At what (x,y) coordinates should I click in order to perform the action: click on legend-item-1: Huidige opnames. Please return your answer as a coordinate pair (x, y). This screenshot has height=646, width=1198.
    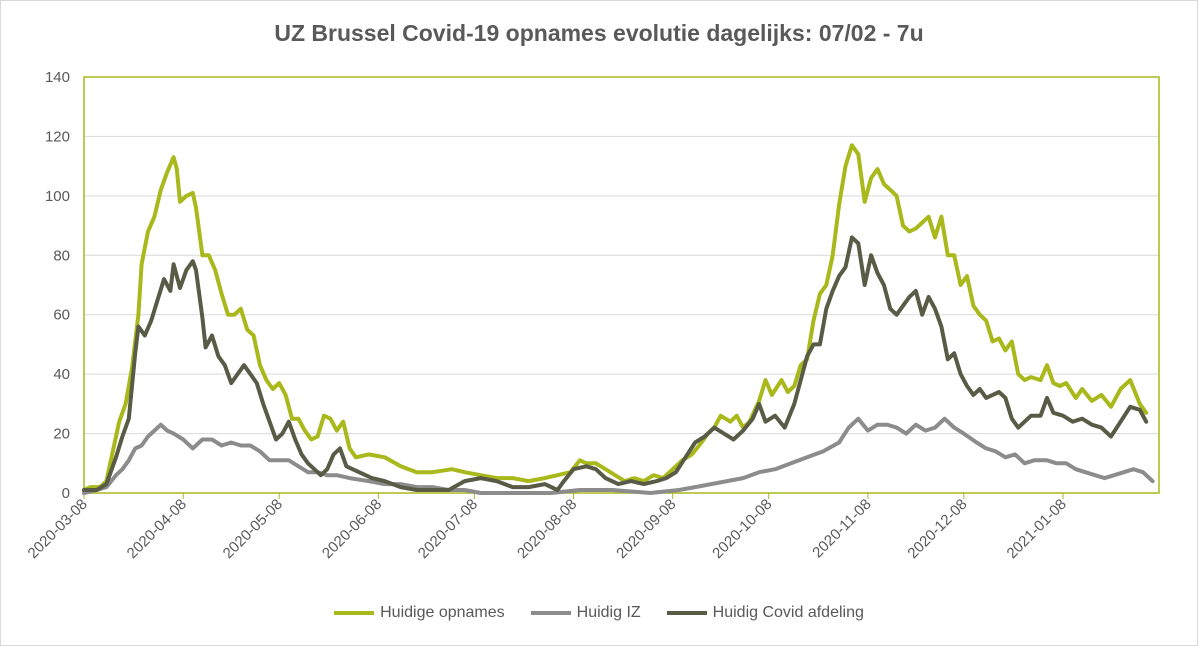
    Looking at the image, I should click on (419, 613).